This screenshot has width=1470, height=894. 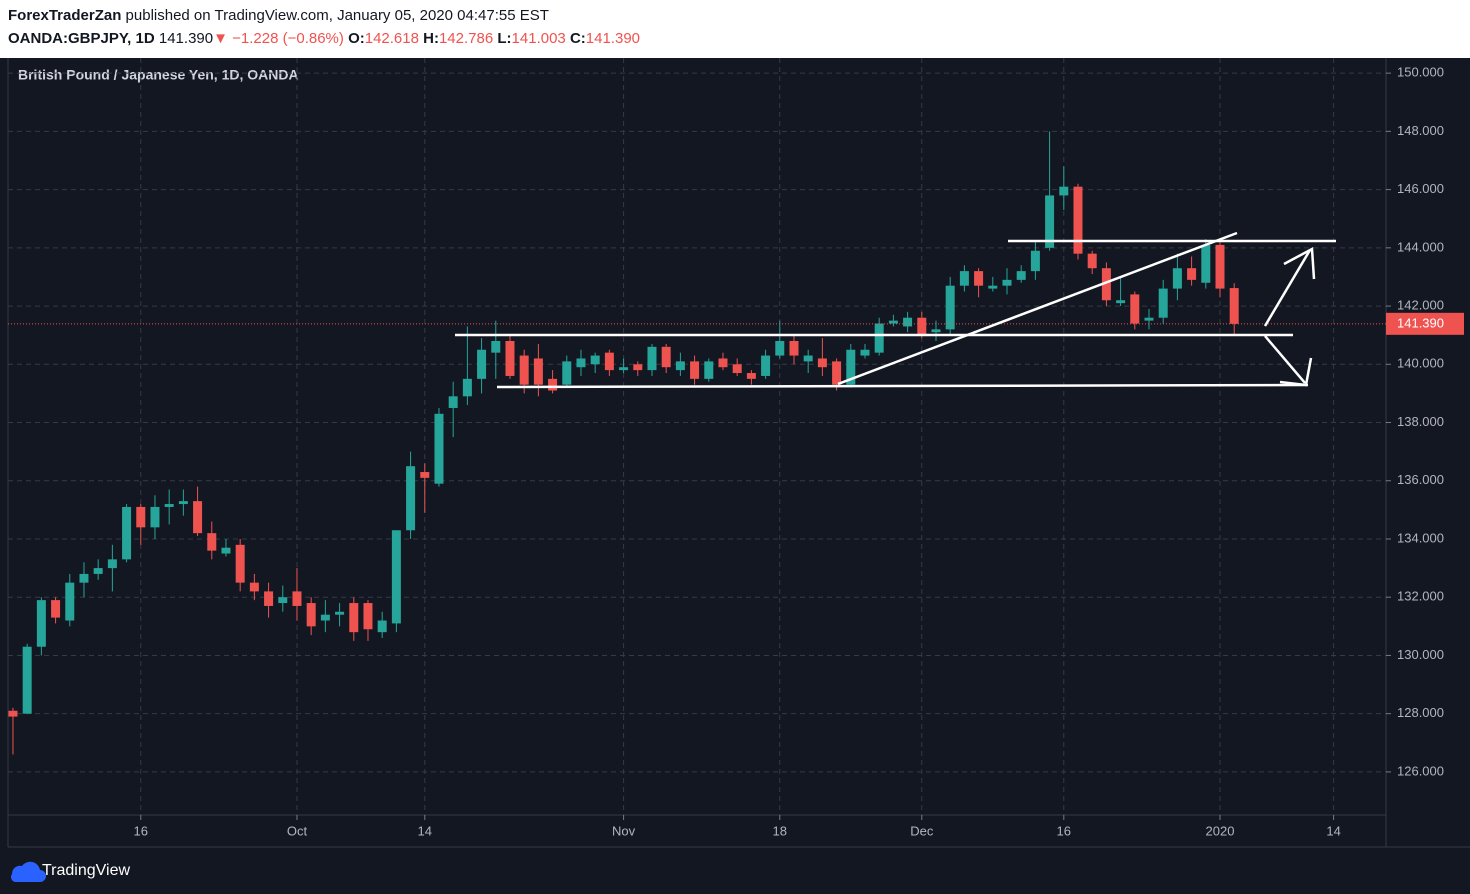 I want to click on annotations, so click(x=895, y=310).